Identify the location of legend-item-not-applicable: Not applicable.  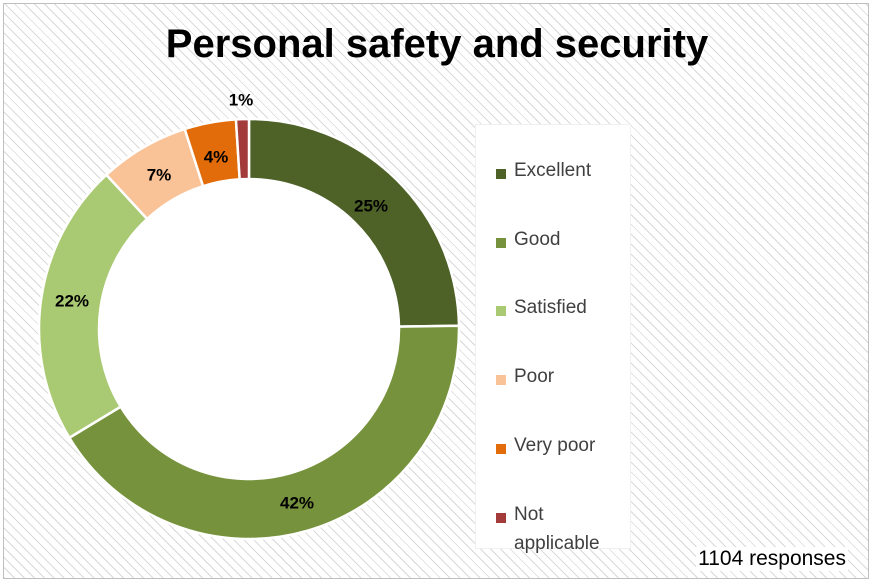
(560, 531).